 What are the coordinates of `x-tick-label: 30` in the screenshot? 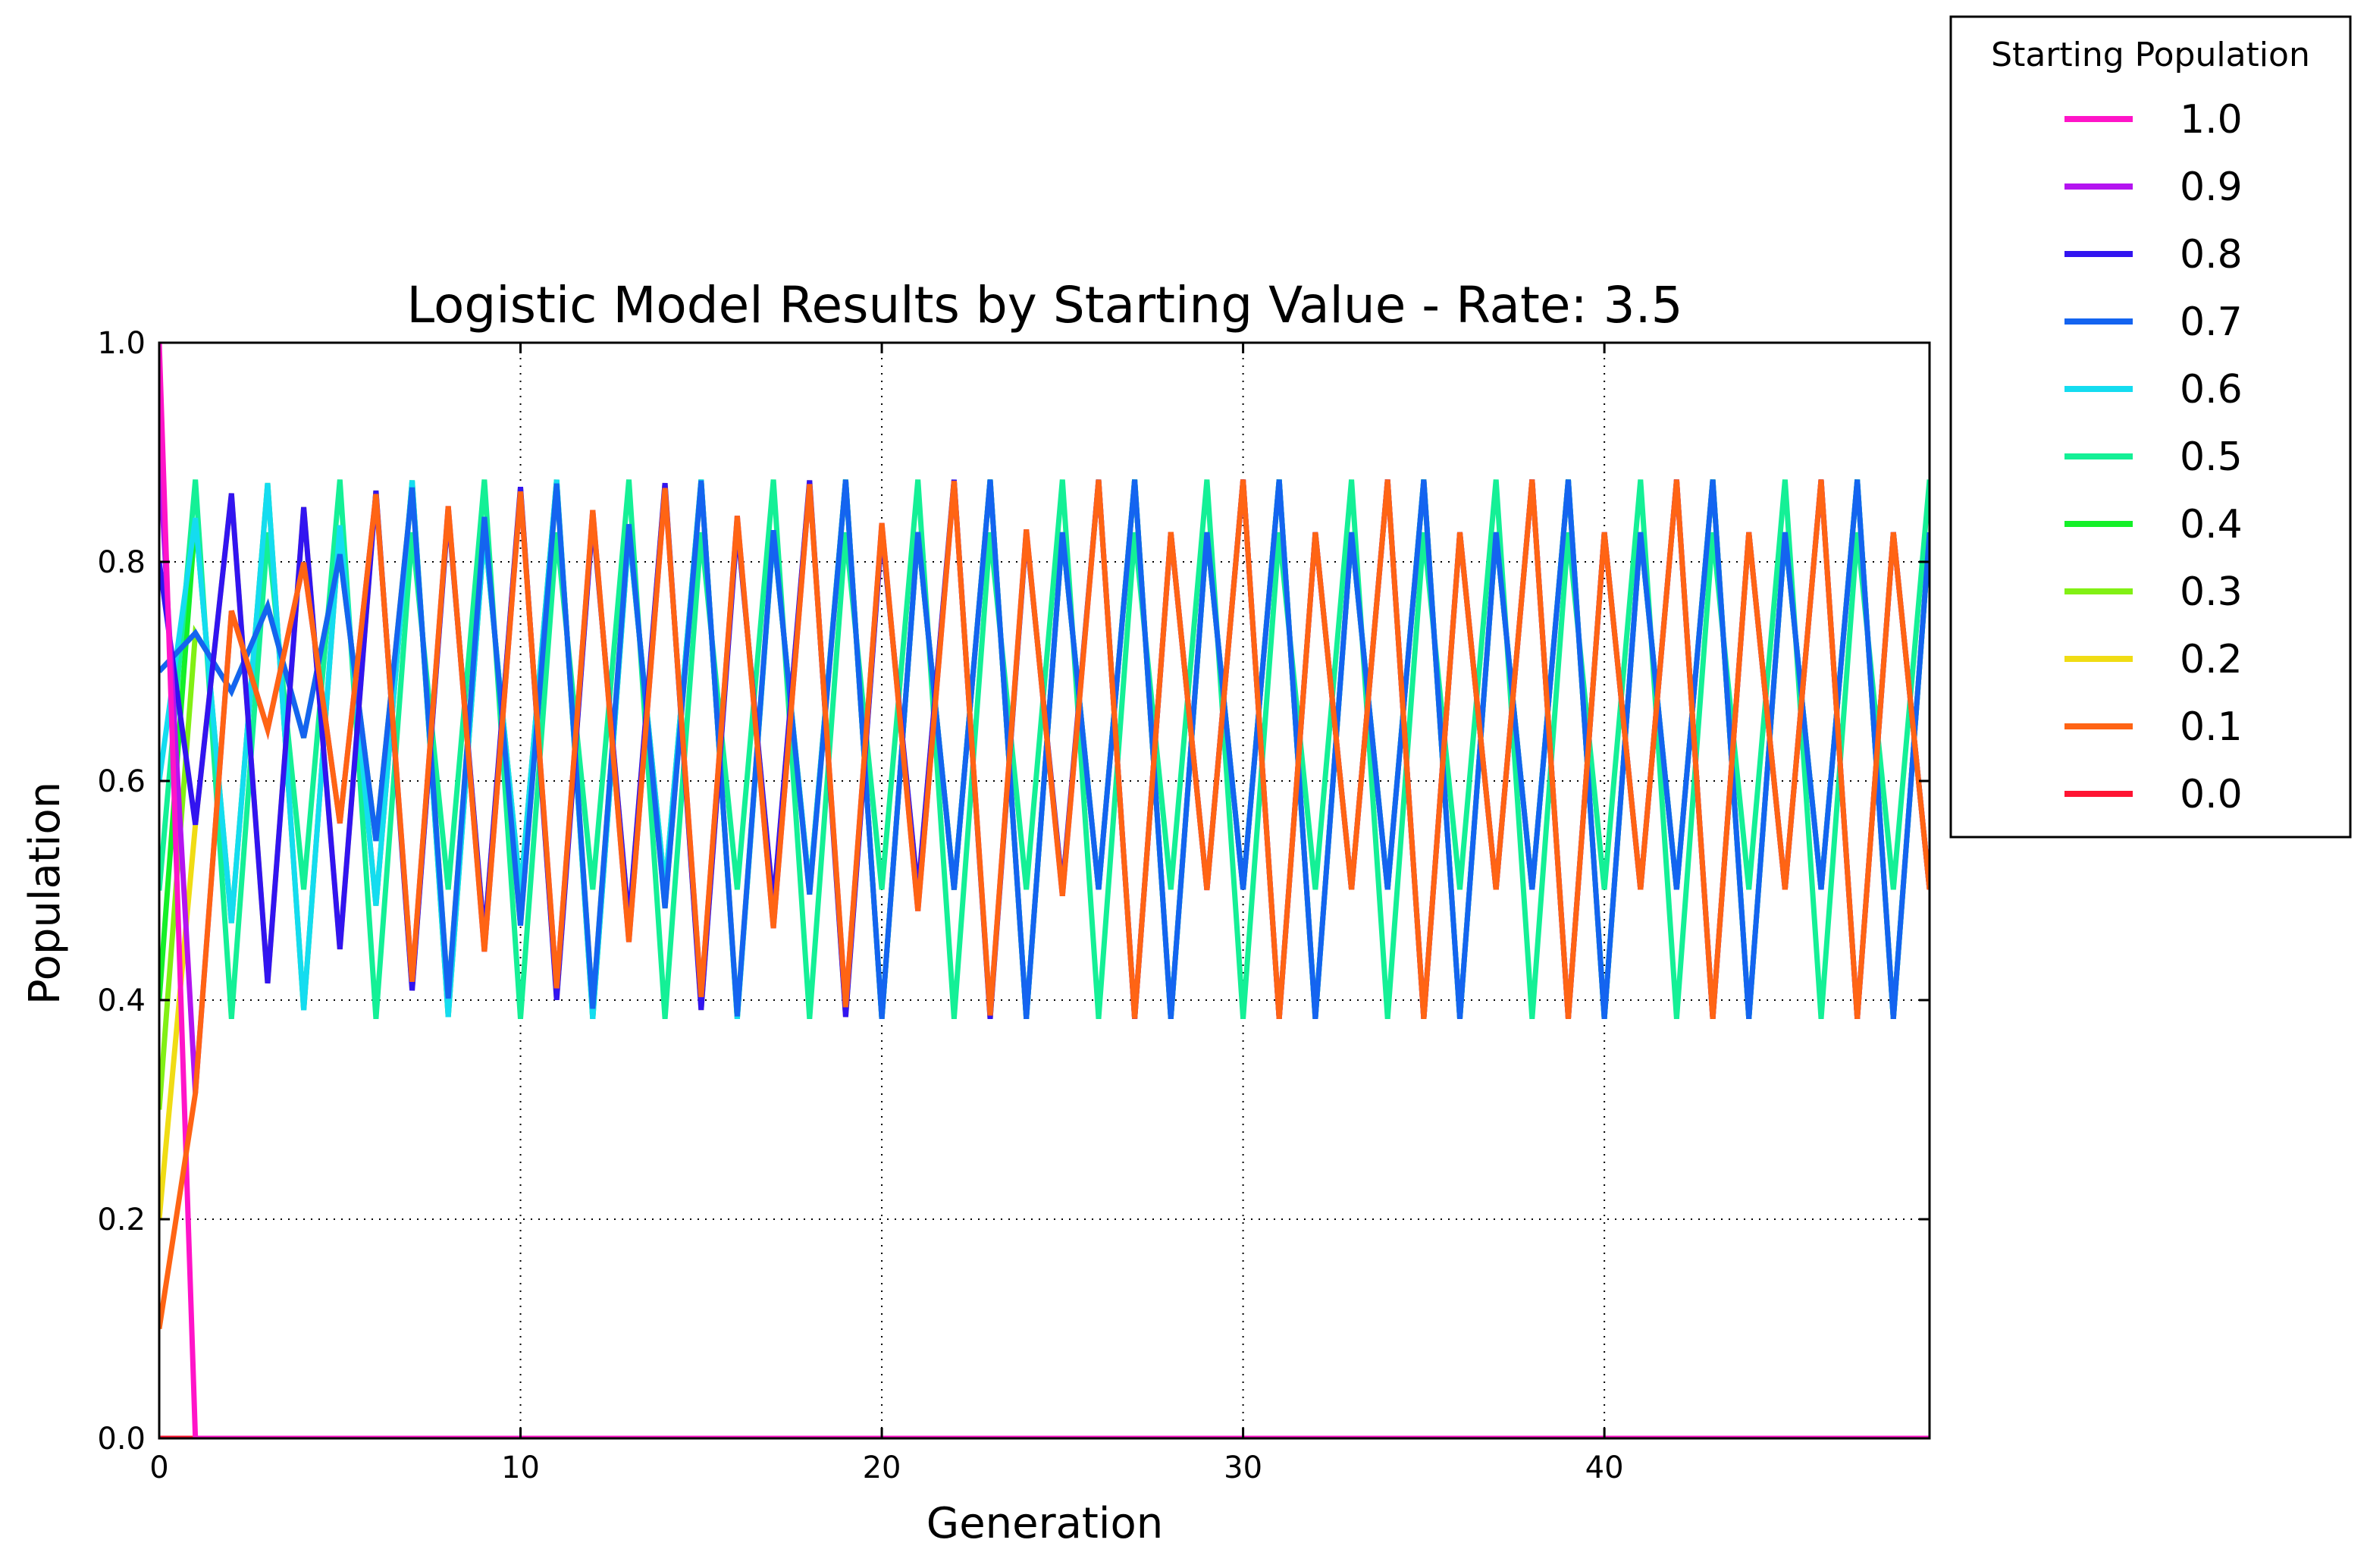 It's located at (1243, 1468).